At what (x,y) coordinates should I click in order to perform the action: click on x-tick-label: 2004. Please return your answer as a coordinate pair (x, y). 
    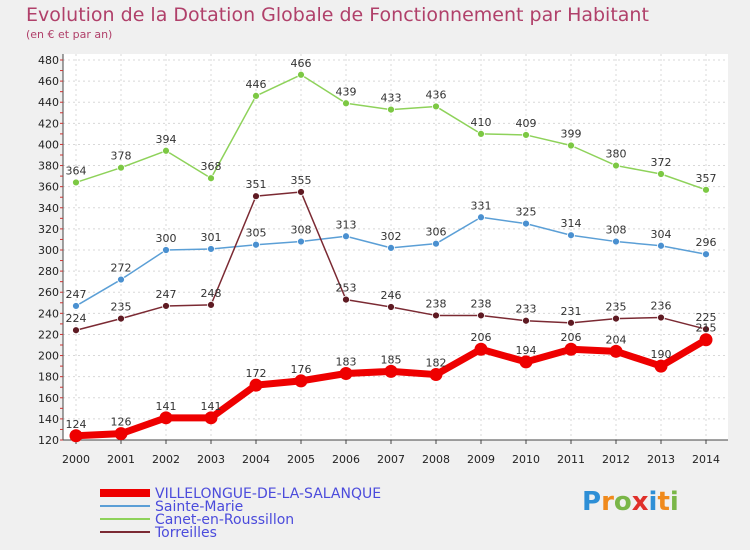
    Looking at the image, I should click on (256, 459).